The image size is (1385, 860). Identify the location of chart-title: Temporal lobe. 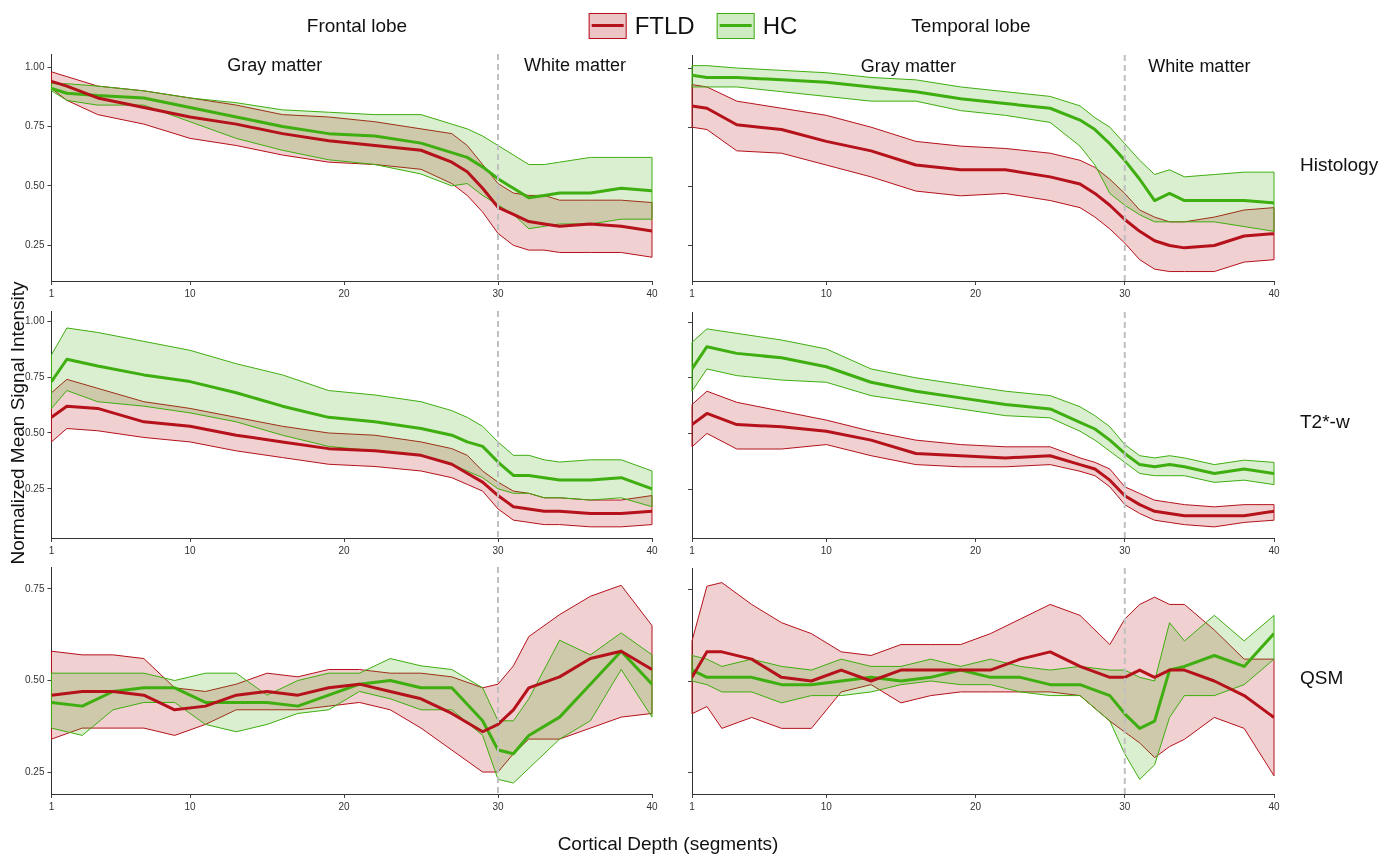
(971, 26).